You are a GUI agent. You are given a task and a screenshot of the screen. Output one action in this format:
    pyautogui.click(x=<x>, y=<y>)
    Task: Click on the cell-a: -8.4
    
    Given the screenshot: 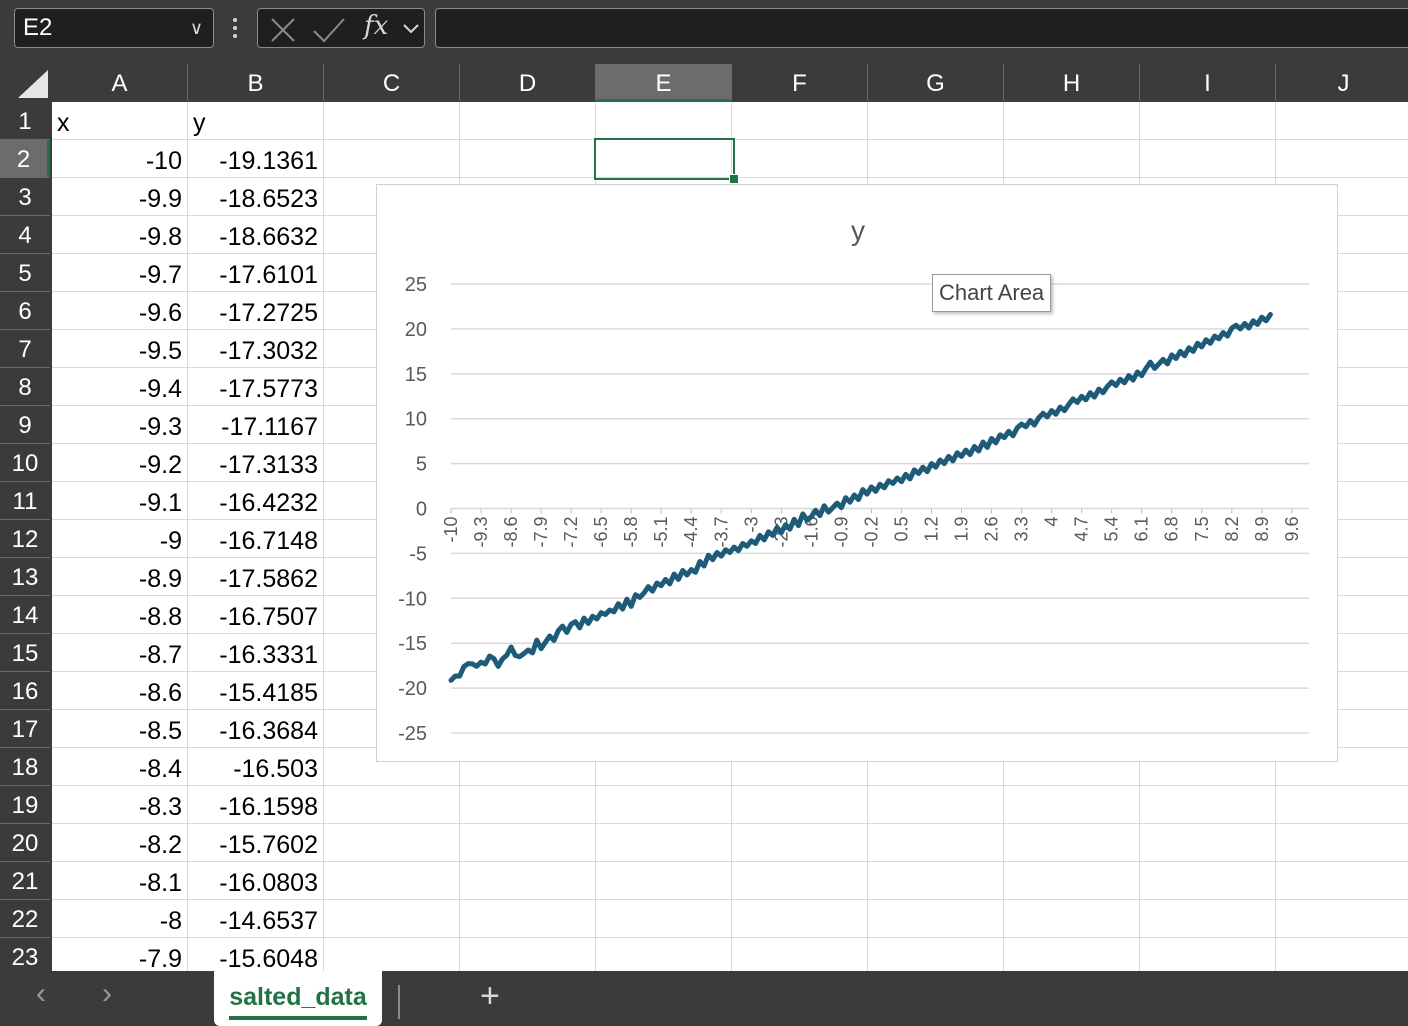 What is the action you would take?
    pyautogui.click(x=160, y=769)
    